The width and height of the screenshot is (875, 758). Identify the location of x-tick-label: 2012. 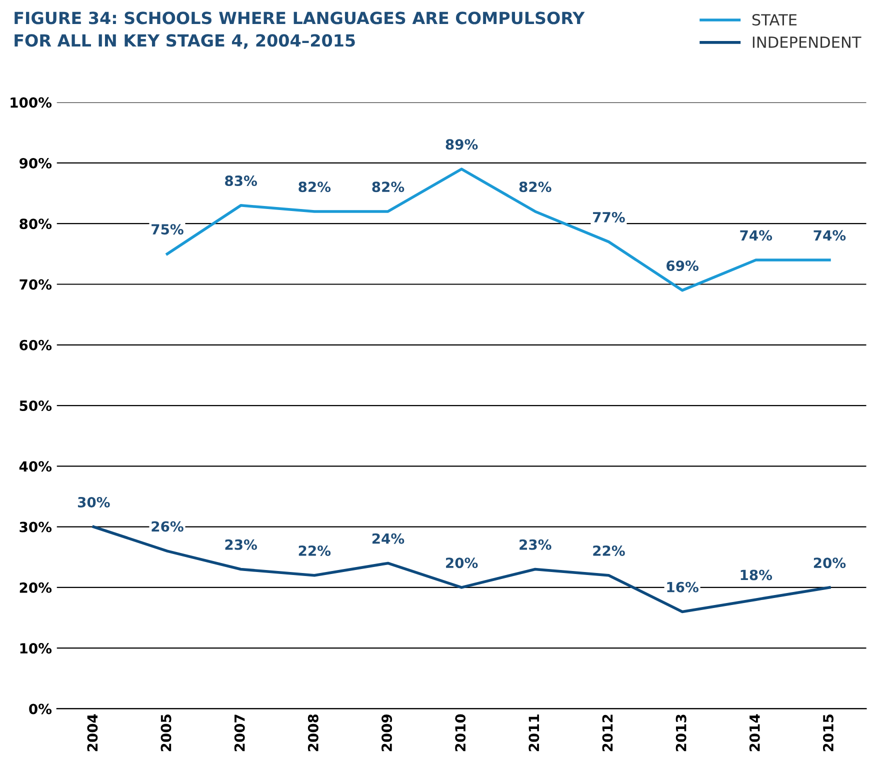
(607, 733).